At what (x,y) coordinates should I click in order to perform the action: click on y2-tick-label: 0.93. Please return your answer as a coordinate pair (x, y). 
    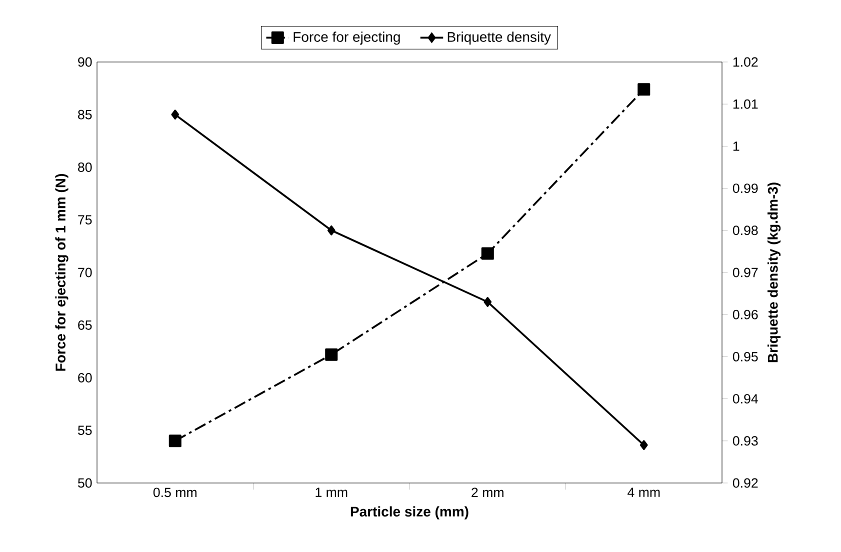
    Looking at the image, I should click on (745, 441).